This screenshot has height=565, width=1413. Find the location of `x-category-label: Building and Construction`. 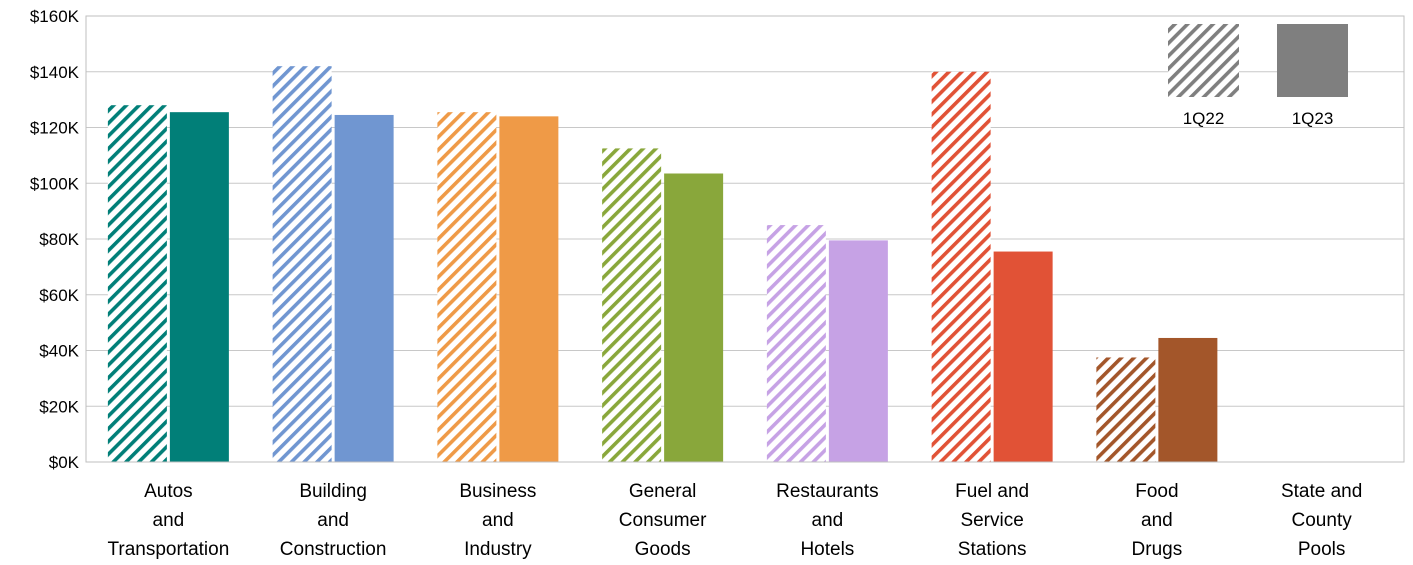

x-category-label: Building and Construction is located at coordinates (333, 520).